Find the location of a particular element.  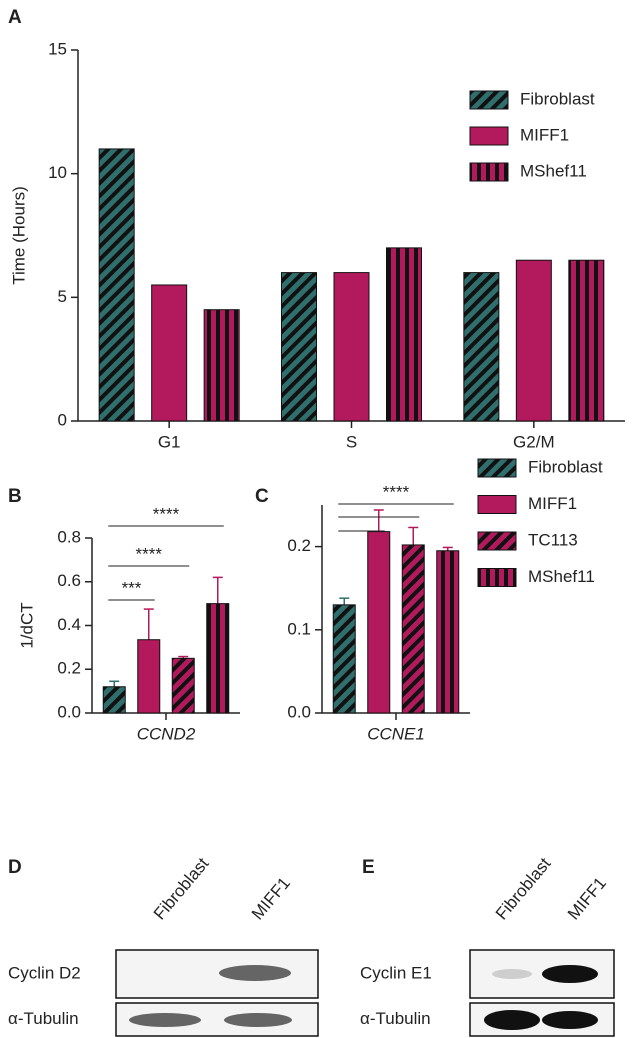

panel-label: C is located at coordinates (262, 496).